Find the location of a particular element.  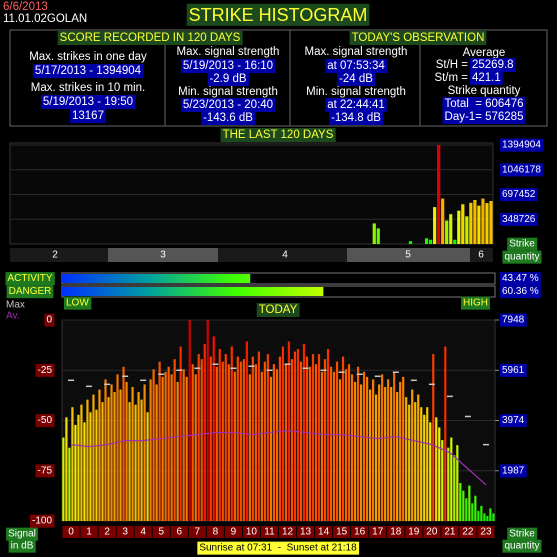

x-tick-label: 5 is located at coordinates (408, 255).